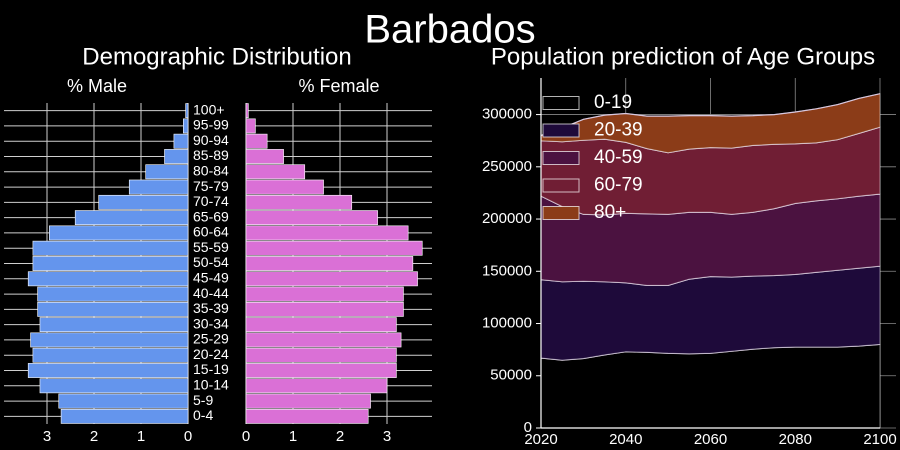  Describe the element at coordinates (610, 212) in the screenshot. I see `legend-label: 80+` at that location.